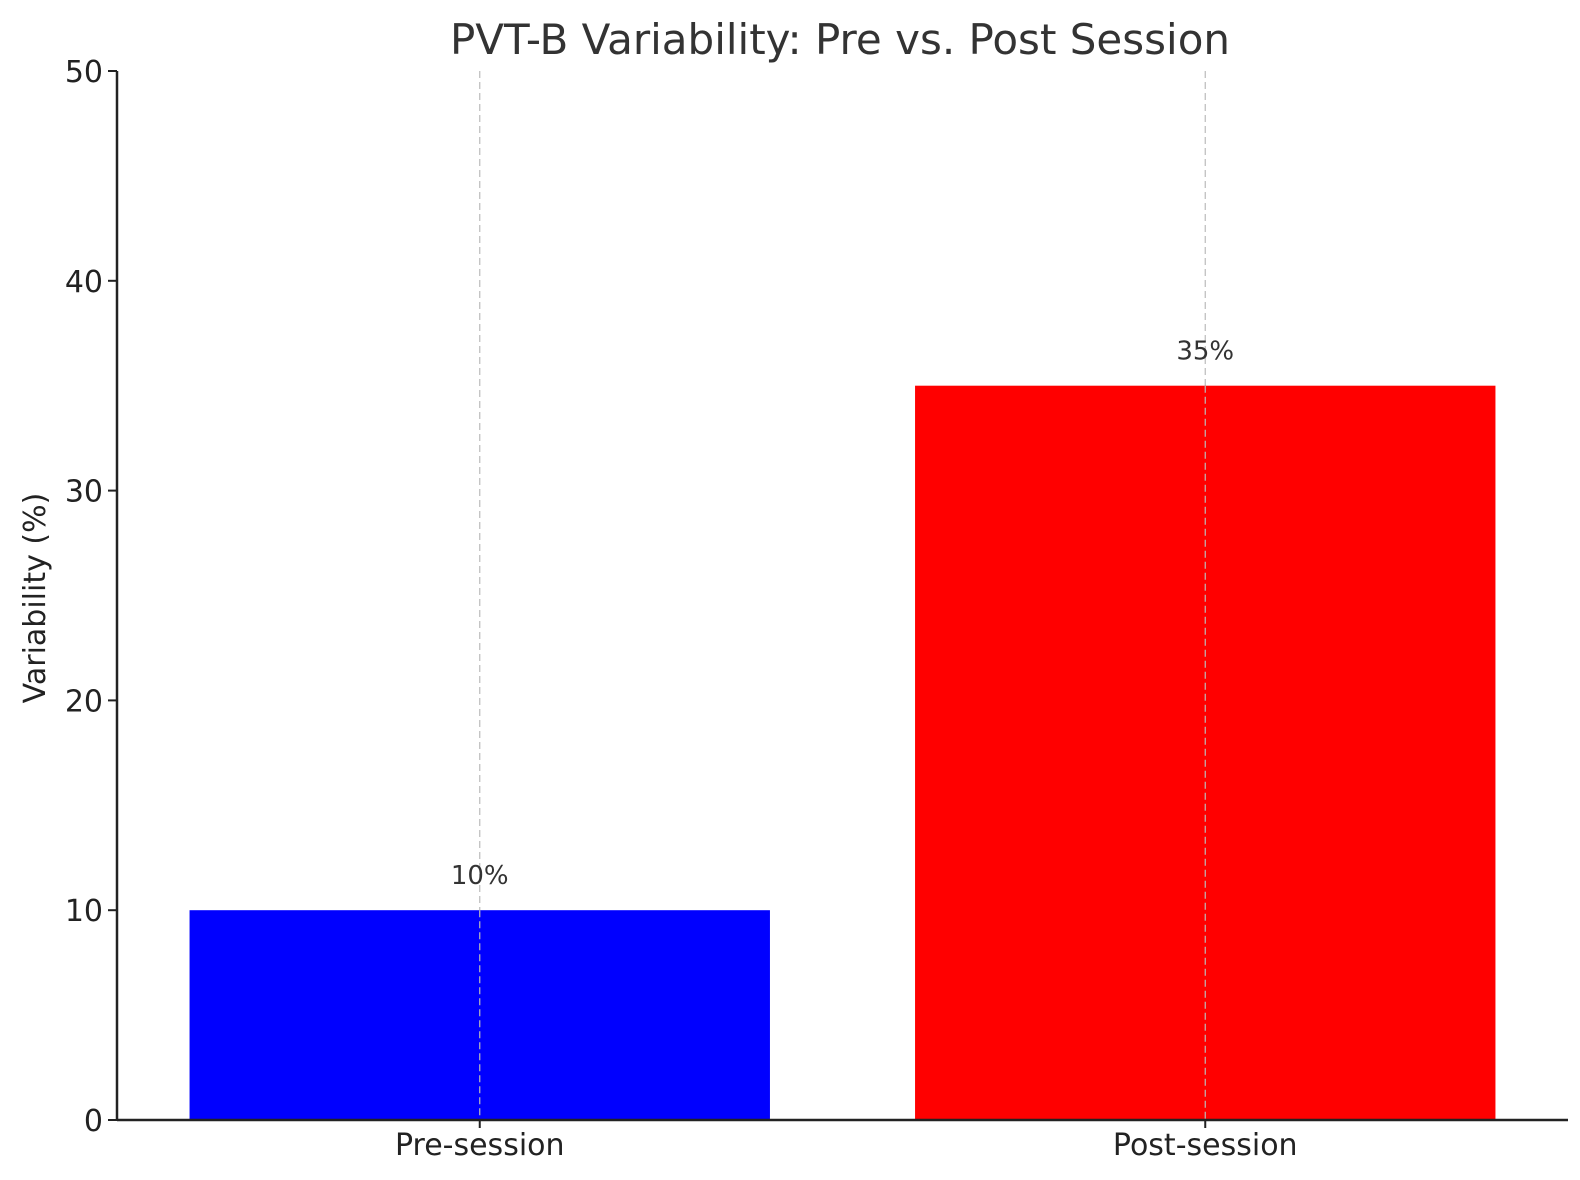 The height and width of the screenshot is (1180, 1580). Describe the element at coordinates (84, 492) in the screenshot. I see `y-tick-label: 30` at that location.